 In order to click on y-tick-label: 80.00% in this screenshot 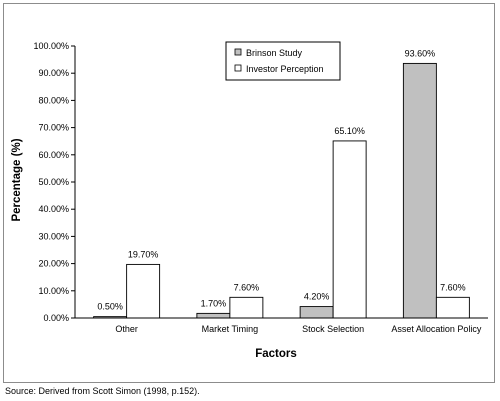, I will do `click(53, 100)`.